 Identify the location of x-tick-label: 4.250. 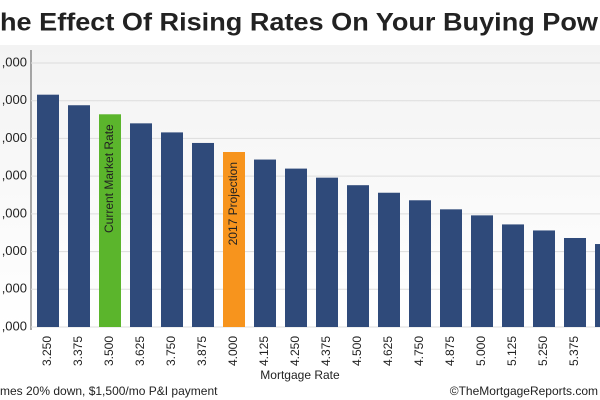
(295, 351).